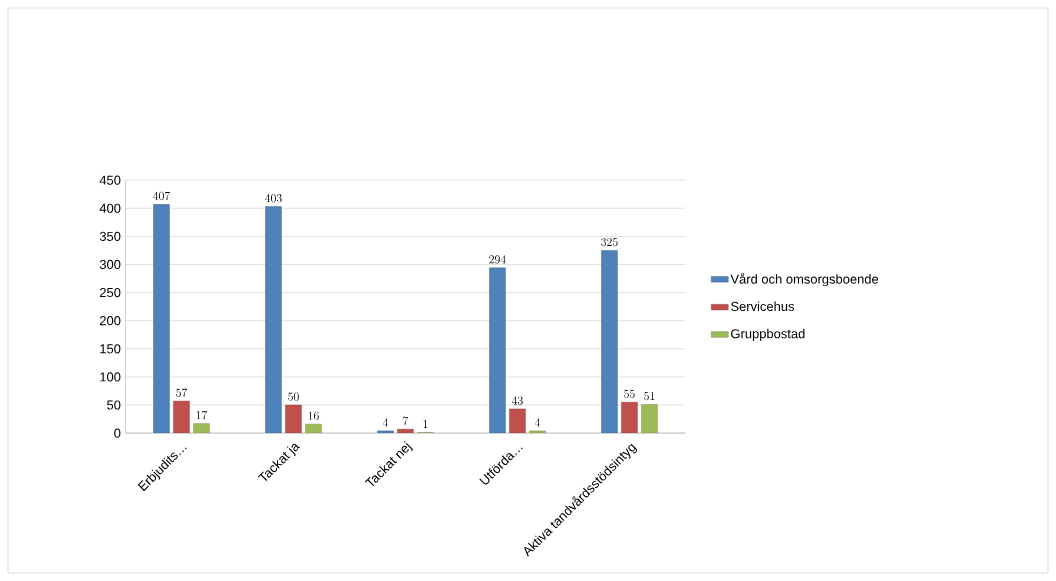  I want to click on legend-label: Servicehus, so click(763, 306).